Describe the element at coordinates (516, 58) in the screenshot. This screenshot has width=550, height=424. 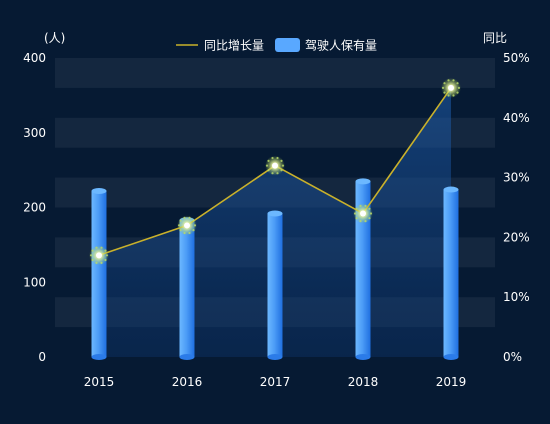
I see `right-tick-label: 50%` at that location.